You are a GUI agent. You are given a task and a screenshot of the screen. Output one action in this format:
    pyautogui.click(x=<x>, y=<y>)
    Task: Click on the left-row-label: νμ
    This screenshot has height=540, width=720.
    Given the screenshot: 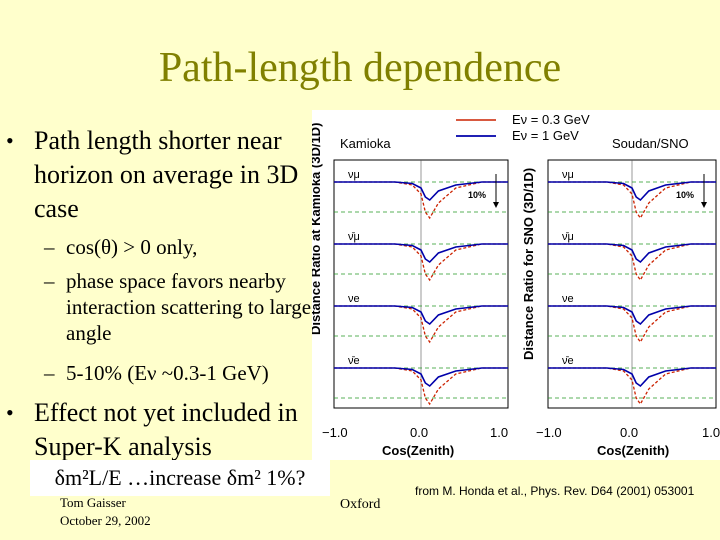 What is the action you would take?
    pyautogui.click(x=354, y=175)
    